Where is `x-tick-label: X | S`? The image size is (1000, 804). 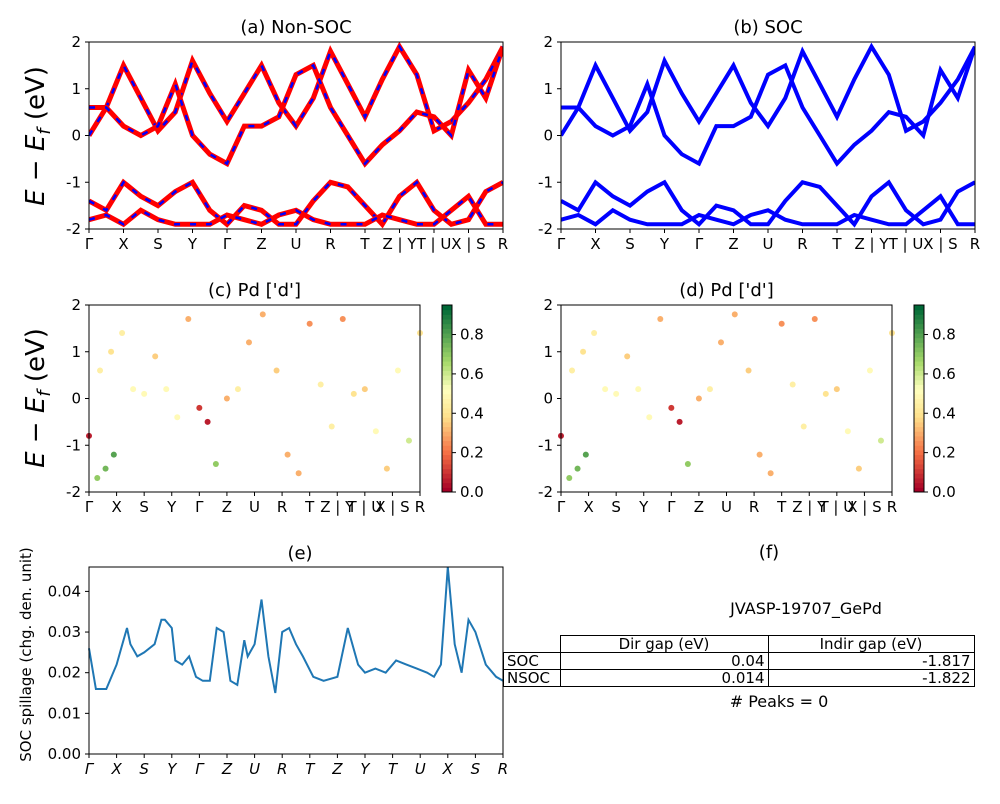
x-tick-label: X | S is located at coordinates (864, 507).